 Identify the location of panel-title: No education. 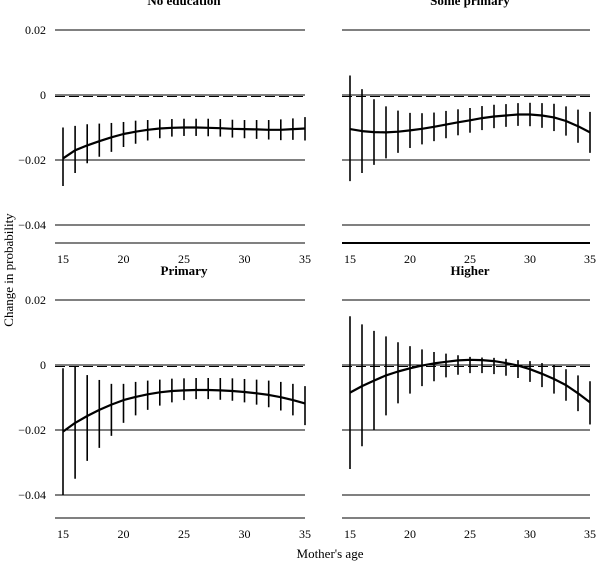
(184, 4).